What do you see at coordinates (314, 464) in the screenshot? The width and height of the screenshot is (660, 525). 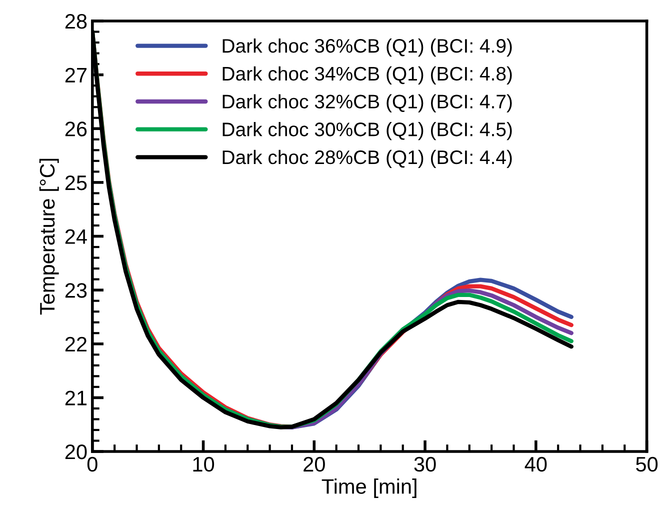 I see `x-tick-label: 20` at bounding box center [314, 464].